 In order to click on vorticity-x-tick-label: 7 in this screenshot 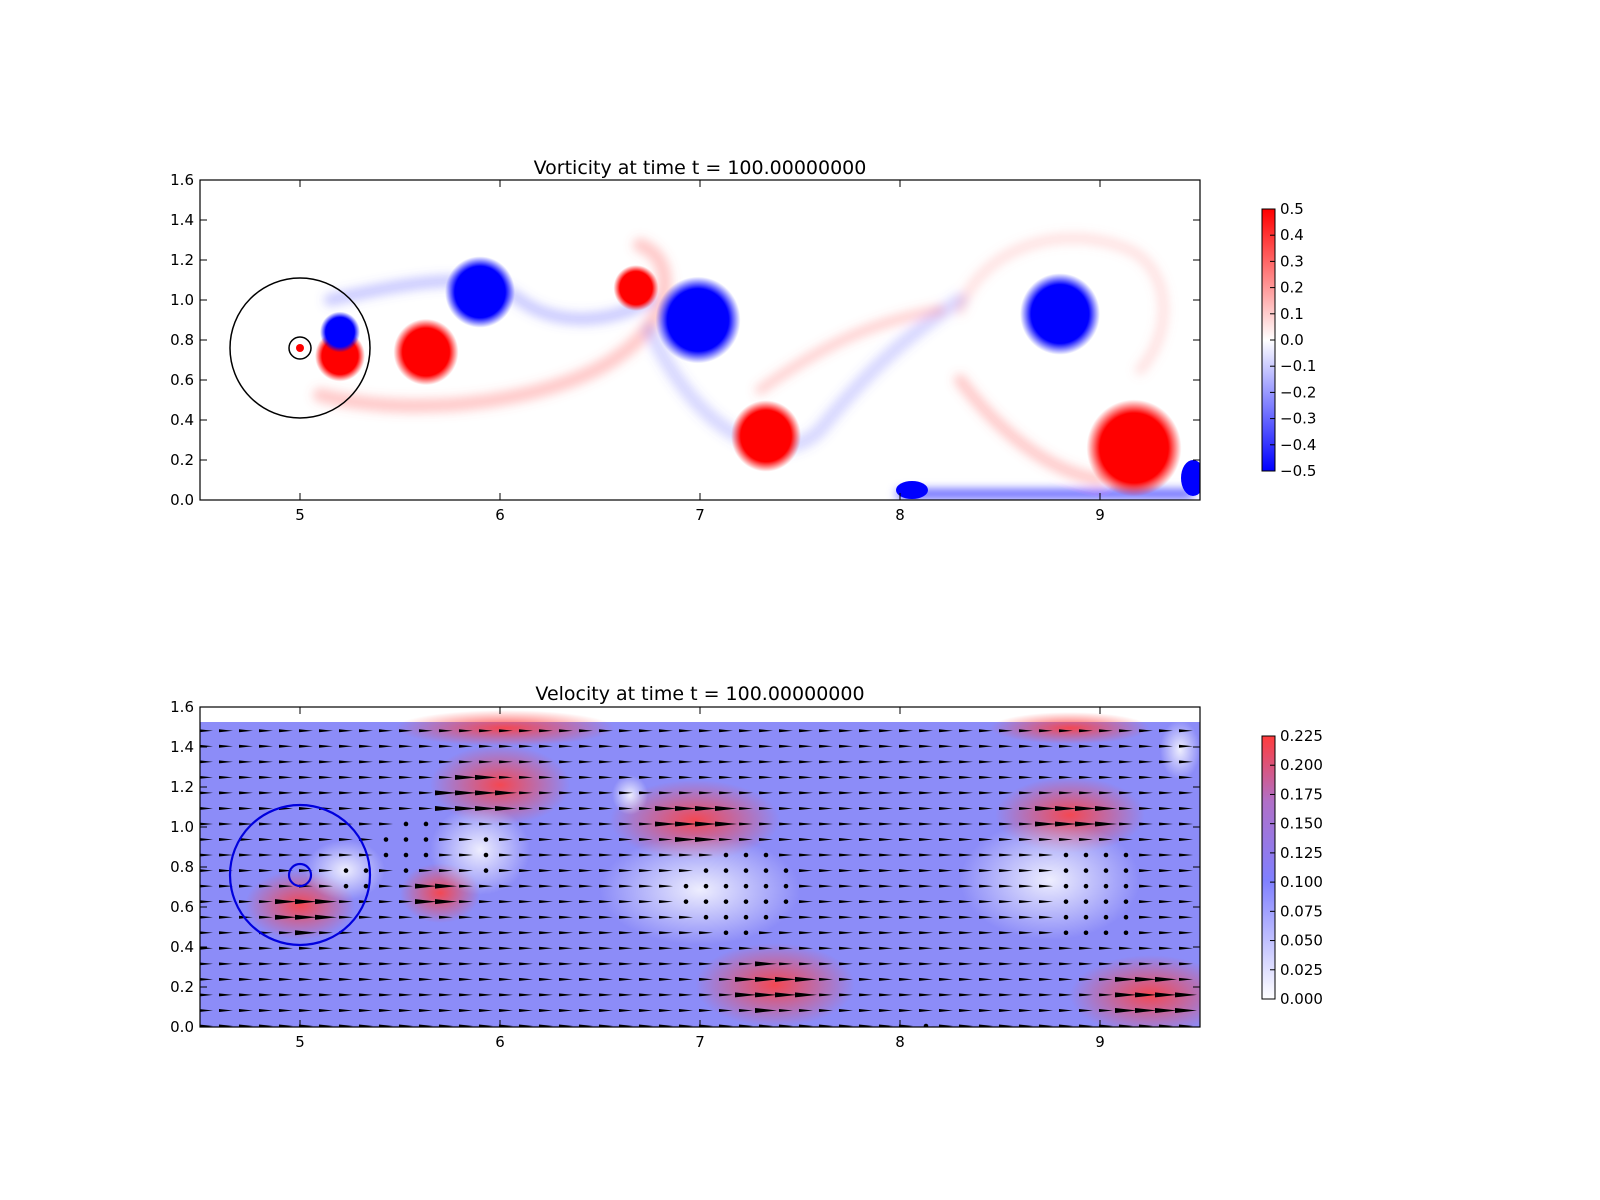, I will do `click(700, 515)`.